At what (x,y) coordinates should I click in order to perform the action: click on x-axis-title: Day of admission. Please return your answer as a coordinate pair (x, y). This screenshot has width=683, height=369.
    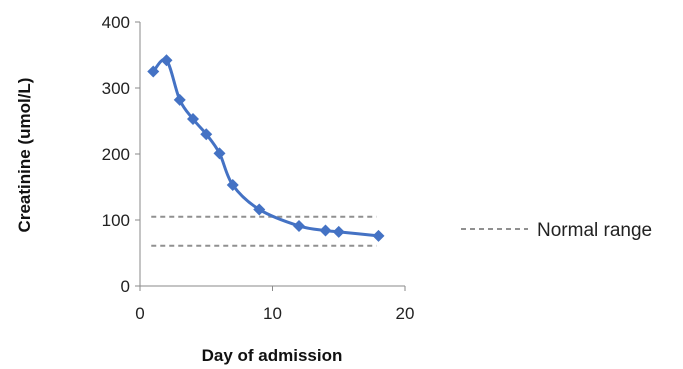
    Looking at the image, I should click on (272, 355).